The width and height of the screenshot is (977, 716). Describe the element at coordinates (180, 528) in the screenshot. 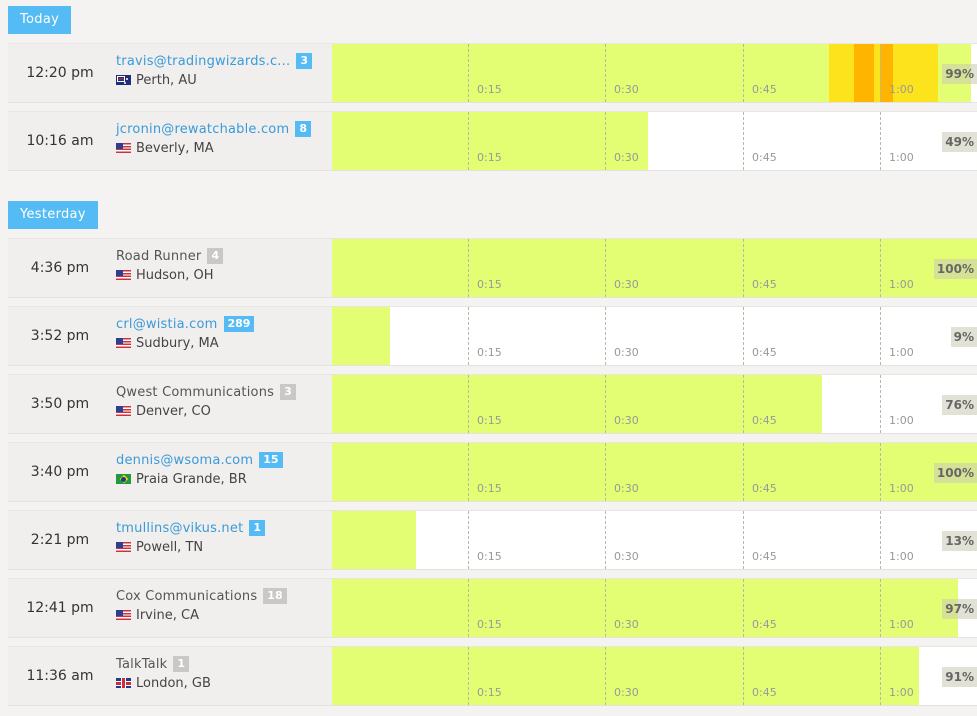

I see `viewer-name: tmullins@vikus.net` at that location.